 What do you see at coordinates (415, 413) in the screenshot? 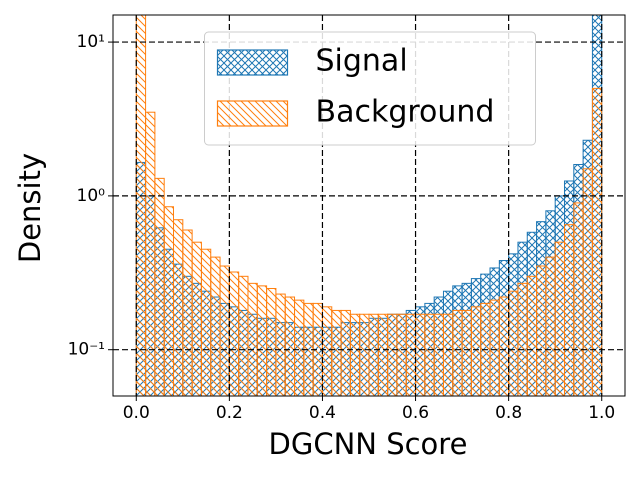
I see `x-tick-label: 0.6` at bounding box center [415, 413].